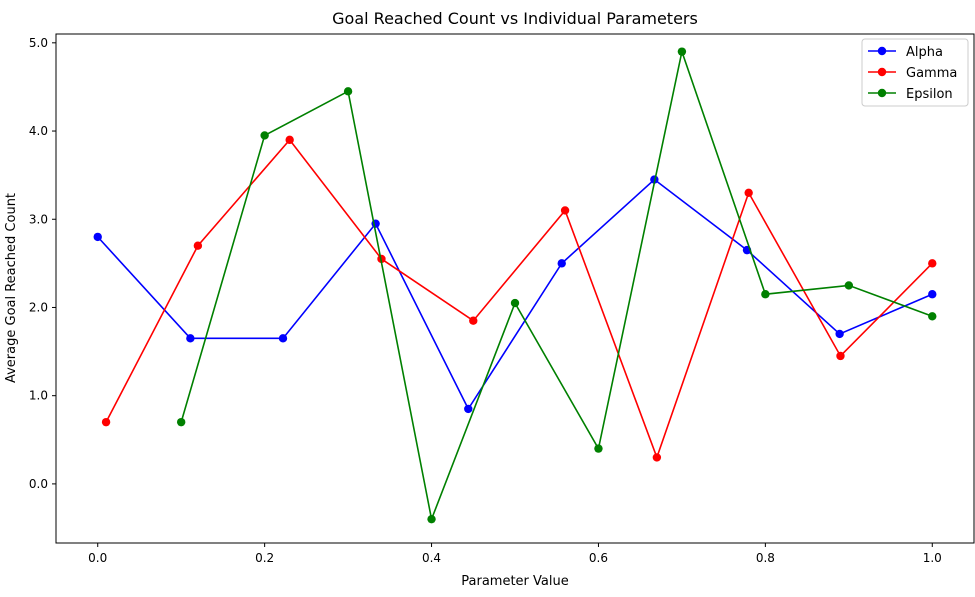 This screenshot has height=597, width=975. What do you see at coordinates (598, 558) in the screenshot?
I see `x-tick-label: 0.6` at bounding box center [598, 558].